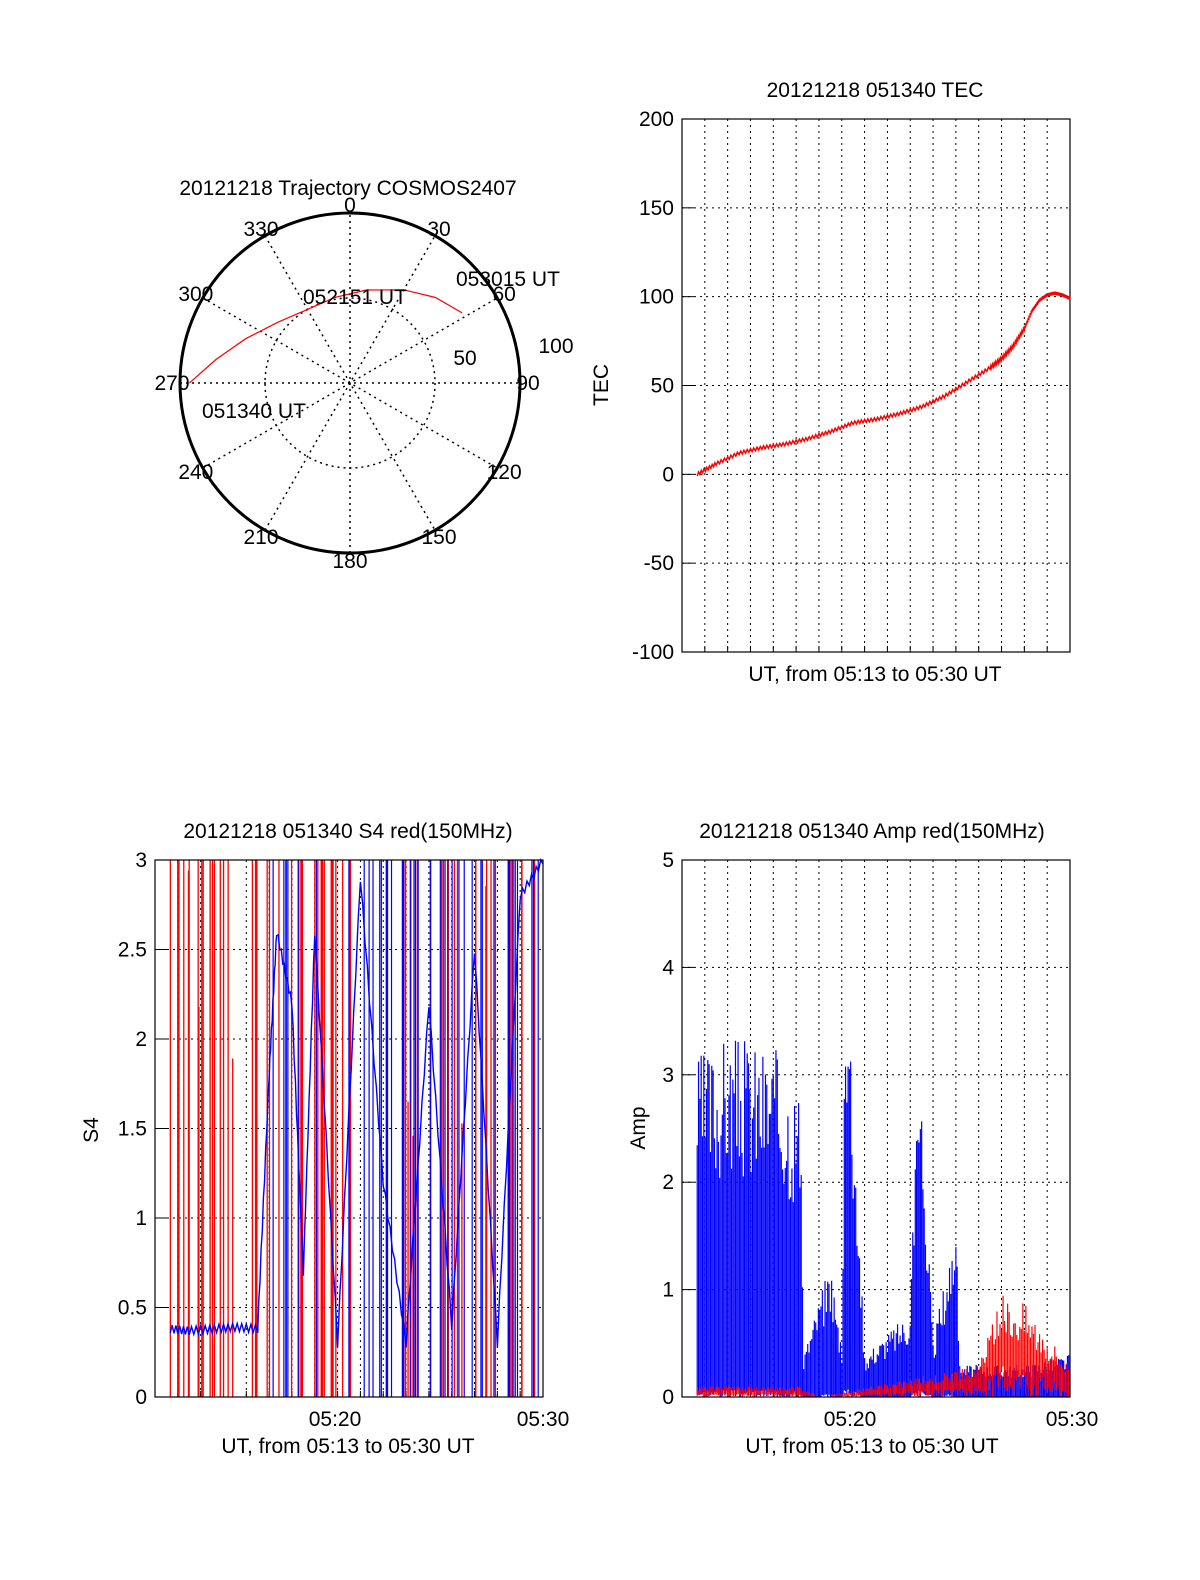 The image size is (1200, 1580). What do you see at coordinates (668, 1075) in the screenshot?
I see `amp-ytick-label-2: 3` at bounding box center [668, 1075].